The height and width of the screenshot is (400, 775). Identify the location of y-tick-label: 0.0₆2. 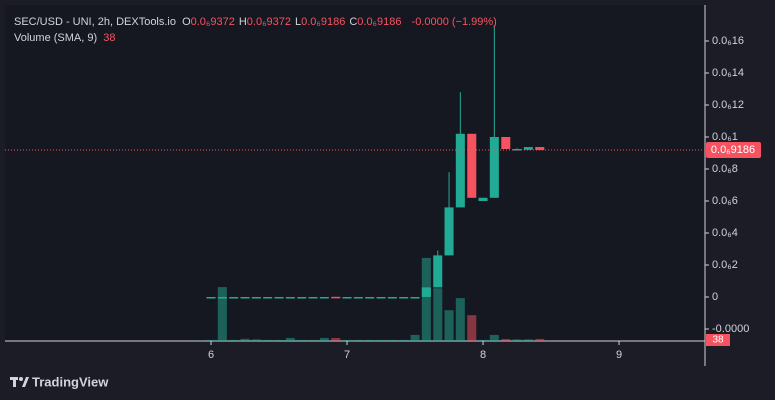
(725, 265).